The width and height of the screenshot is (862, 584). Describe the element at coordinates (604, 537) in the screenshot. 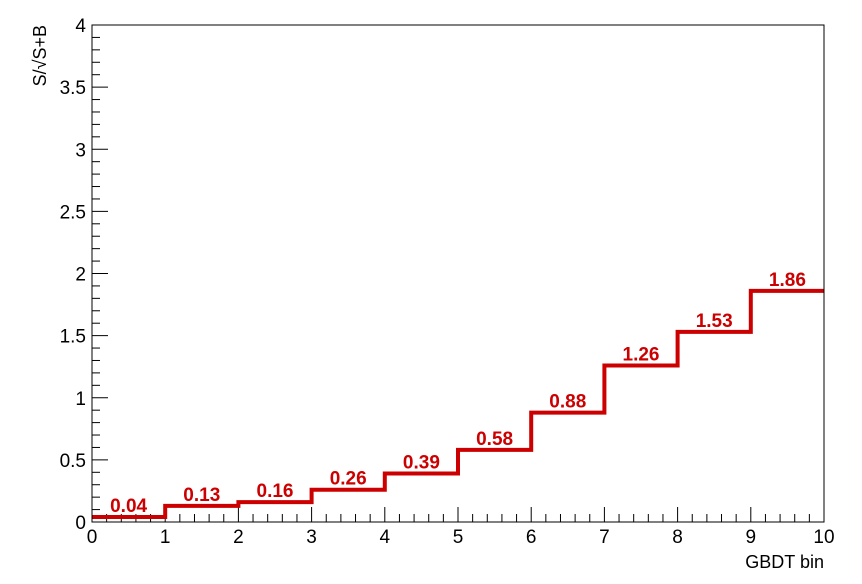

I see `x-tick-label: 7` at that location.